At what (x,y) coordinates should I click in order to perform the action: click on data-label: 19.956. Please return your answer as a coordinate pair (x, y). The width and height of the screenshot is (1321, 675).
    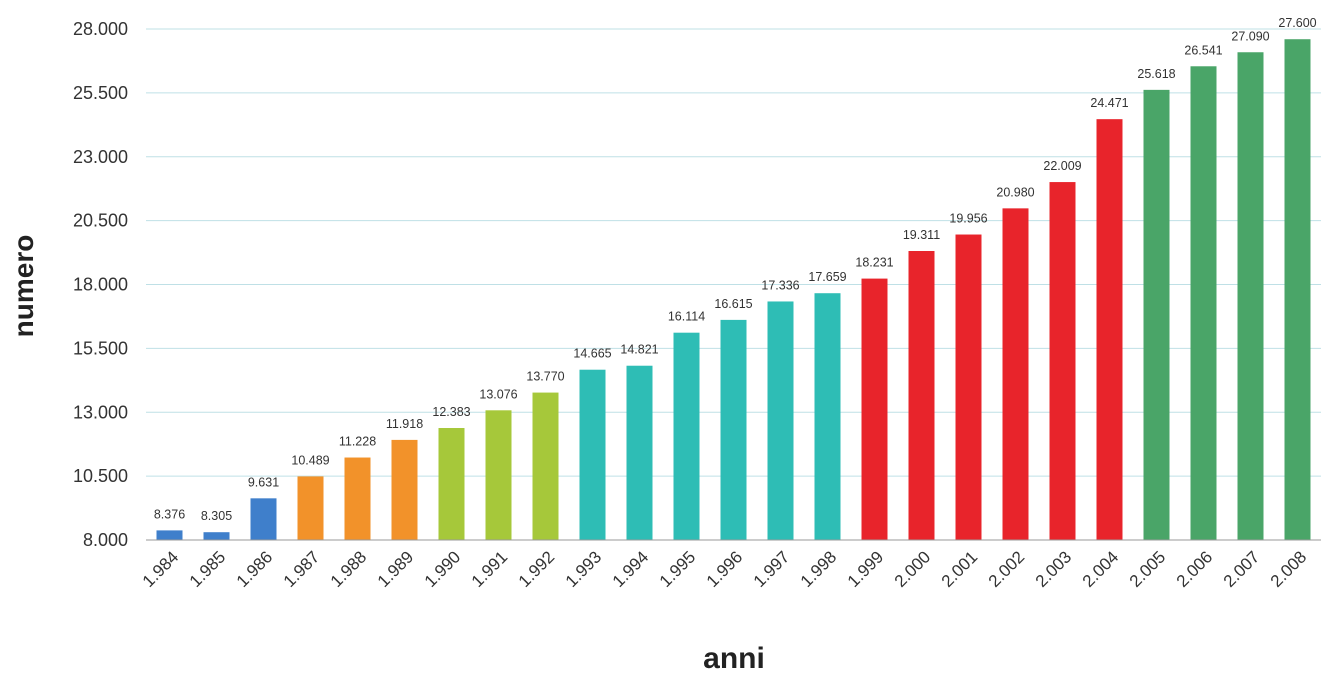
    Looking at the image, I should click on (968, 219).